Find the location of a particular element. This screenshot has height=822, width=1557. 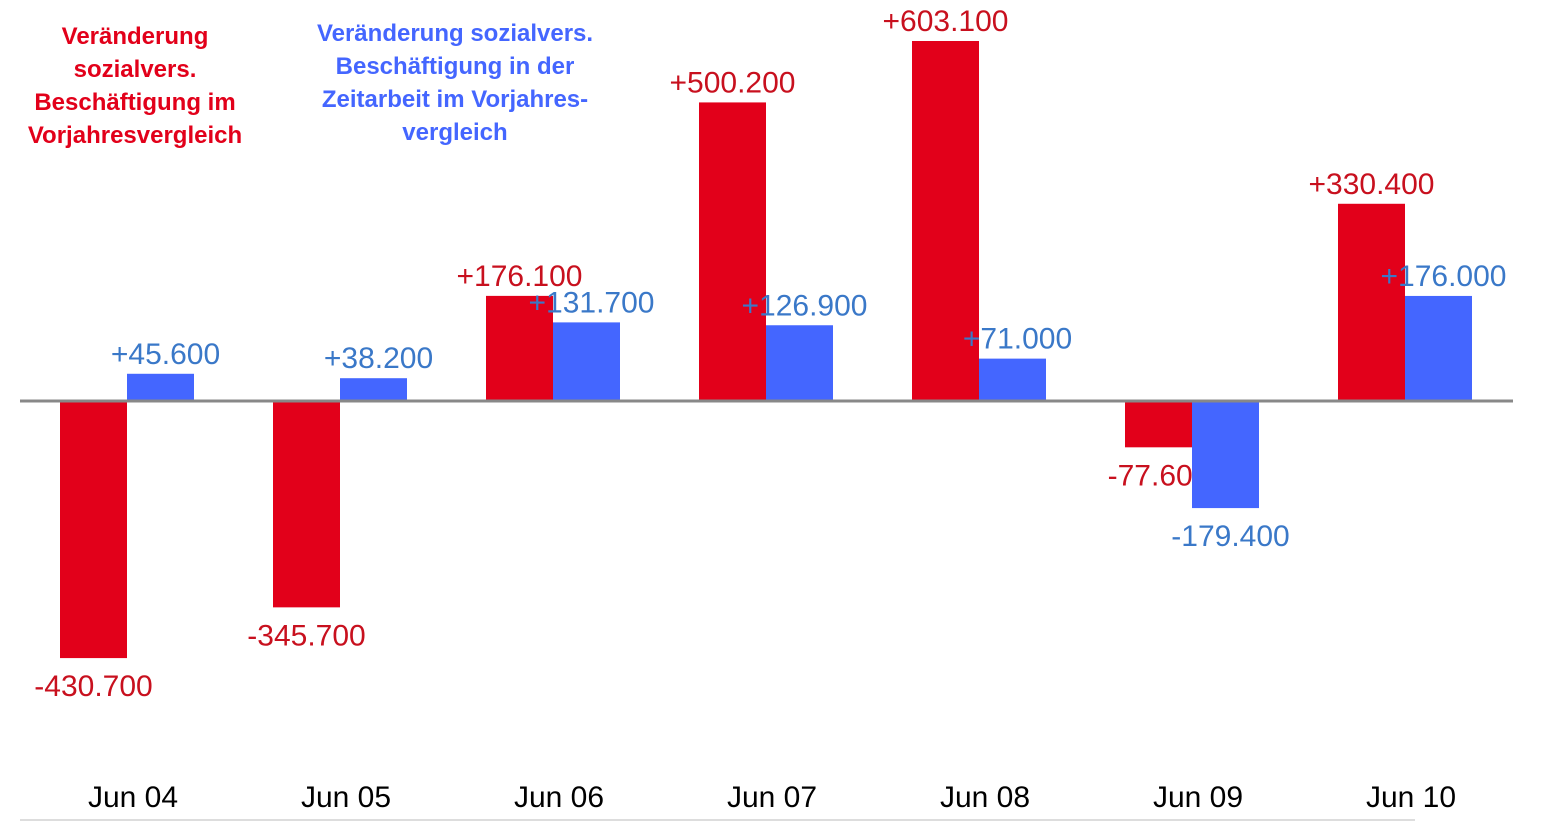

value-label: +71.000 is located at coordinates (1017, 339).